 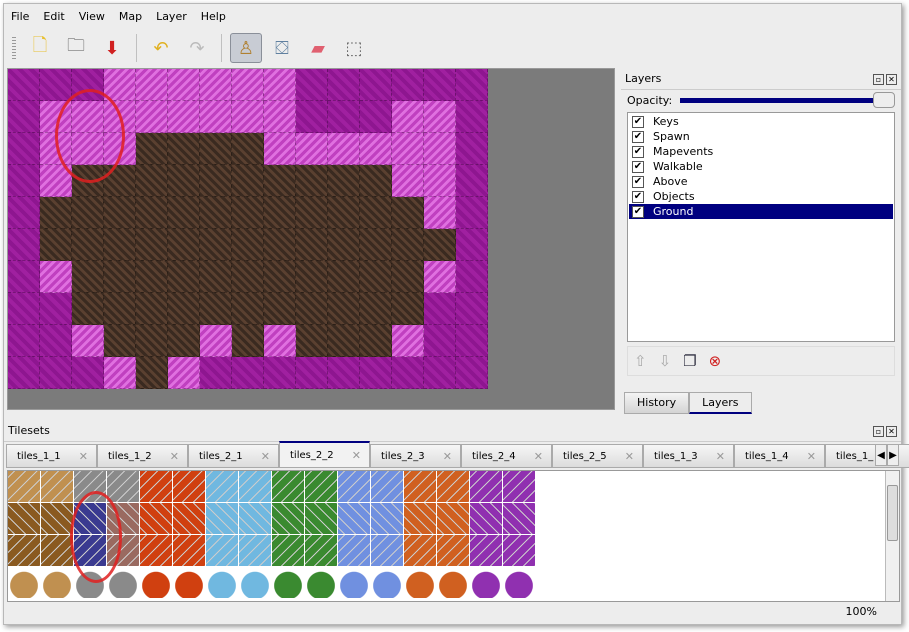 What do you see at coordinates (779, 456) in the screenshot?
I see `tileset-tab: tiles_1_4 ✕` at bounding box center [779, 456].